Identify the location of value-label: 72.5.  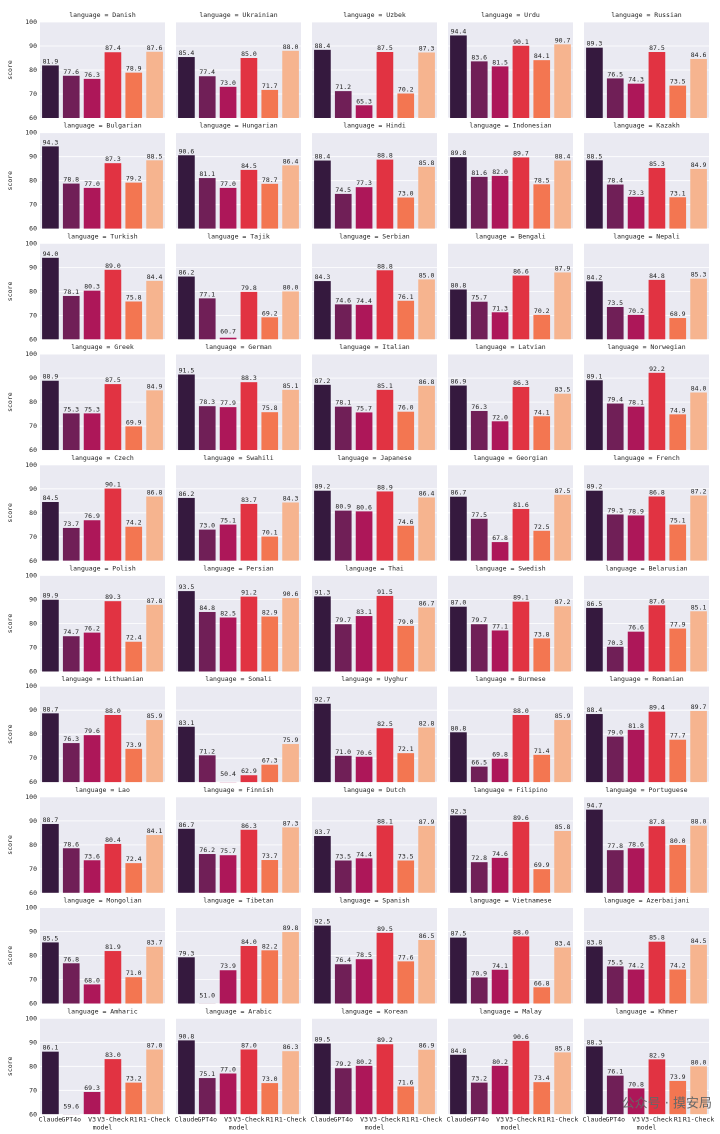
(542, 527).